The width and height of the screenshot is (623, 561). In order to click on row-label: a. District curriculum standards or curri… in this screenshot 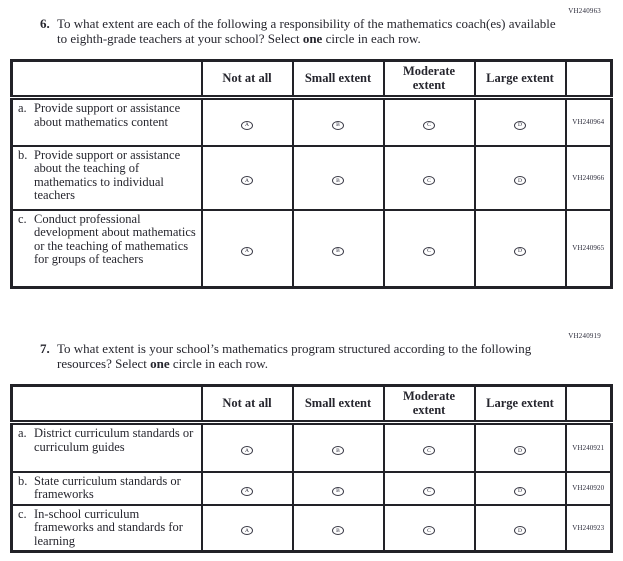, I will do `click(106, 447)`.